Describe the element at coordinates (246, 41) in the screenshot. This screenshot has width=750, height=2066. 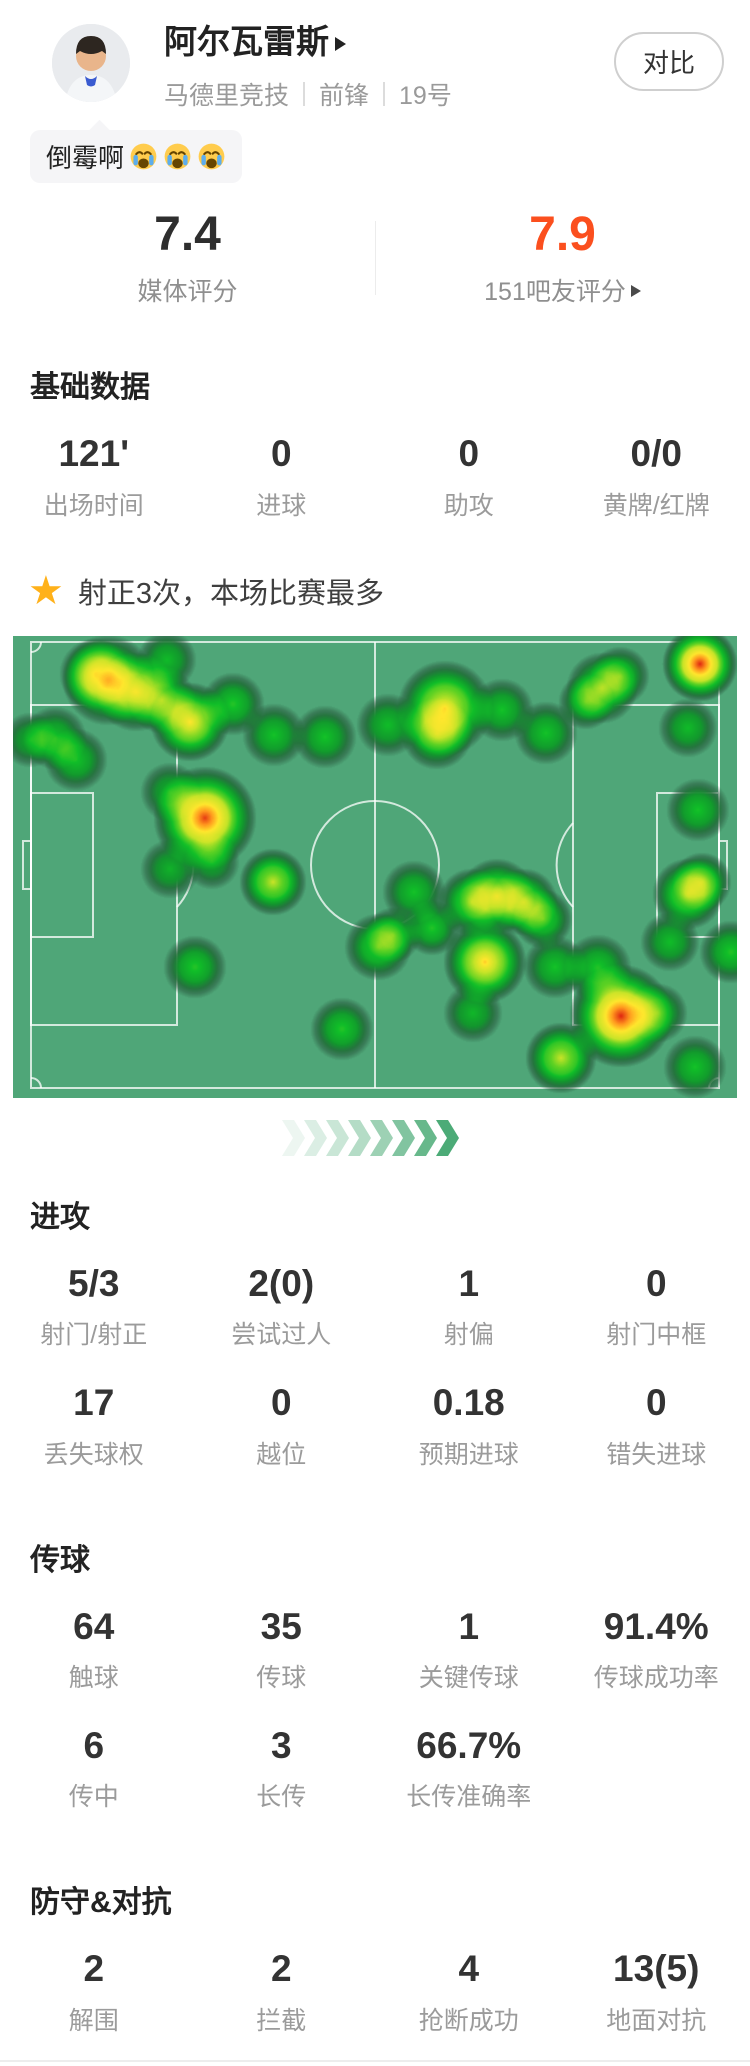
I see `player-name: 阿尔瓦雷斯` at that location.